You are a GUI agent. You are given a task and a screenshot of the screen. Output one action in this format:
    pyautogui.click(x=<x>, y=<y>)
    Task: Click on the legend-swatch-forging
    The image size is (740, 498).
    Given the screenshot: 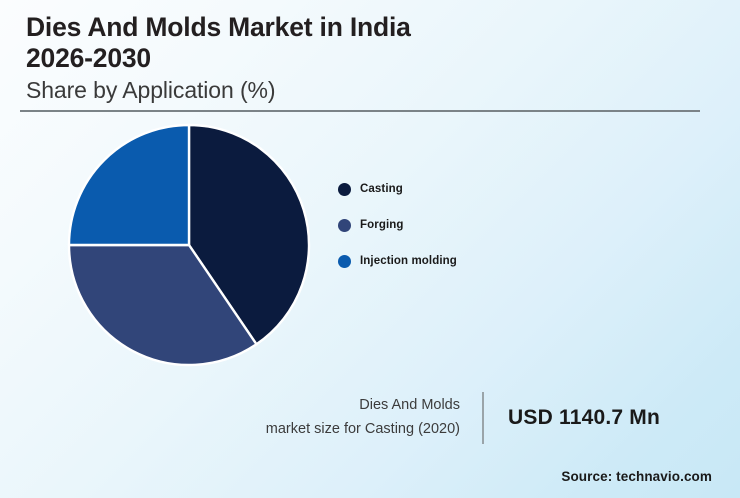 What is the action you would take?
    pyautogui.click(x=344, y=225)
    